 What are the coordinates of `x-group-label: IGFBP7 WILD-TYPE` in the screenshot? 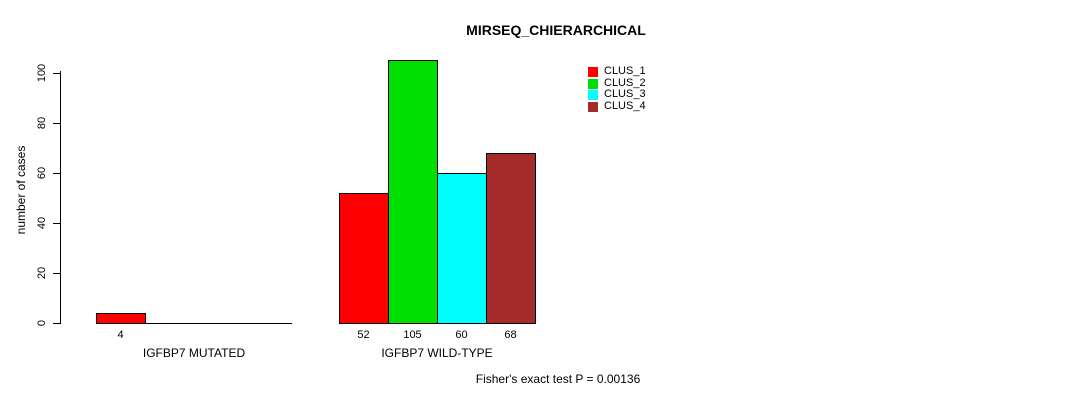 It's located at (437, 353).